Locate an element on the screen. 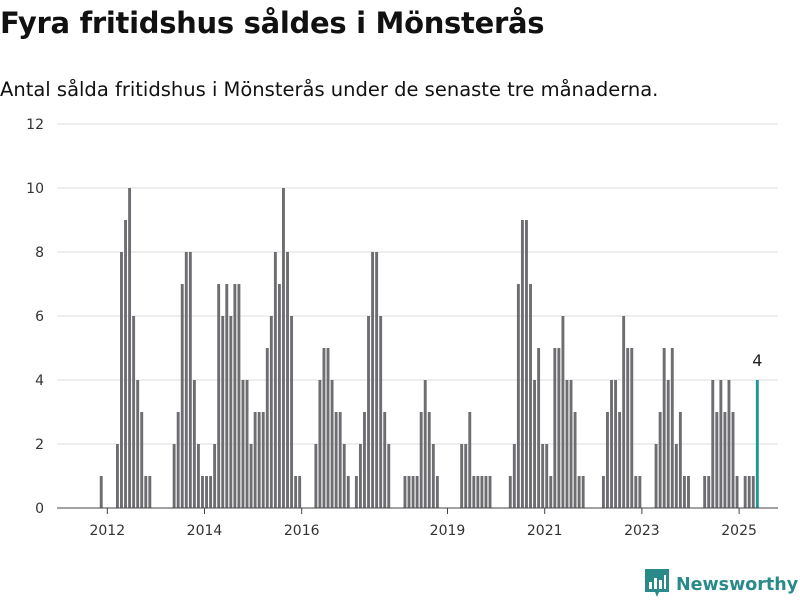  page-title: Fyra fritidshus såldes i Mönsterås is located at coordinates (272, 23).